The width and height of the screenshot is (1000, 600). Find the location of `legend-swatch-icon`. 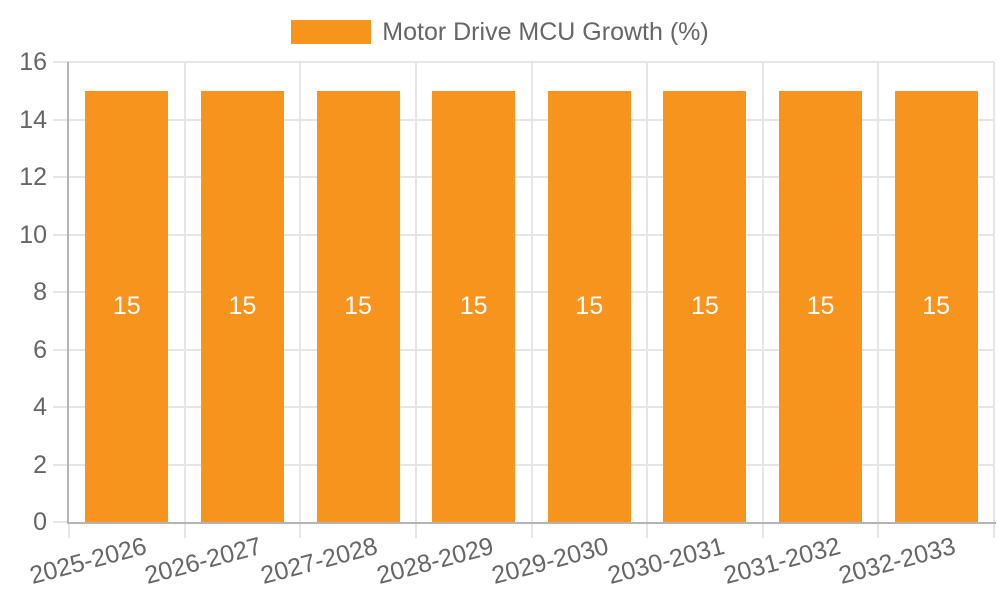

legend-swatch-icon is located at coordinates (331, 32).